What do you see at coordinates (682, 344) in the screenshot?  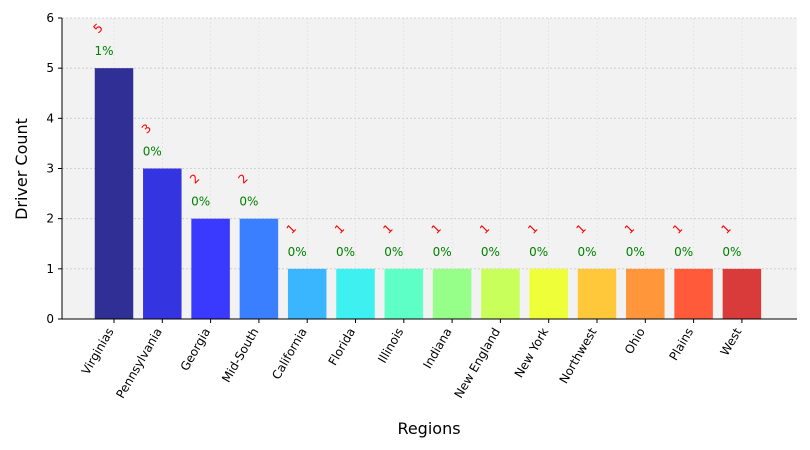 I see `x-tick-label: Plains` at bounding box center [682, 344].